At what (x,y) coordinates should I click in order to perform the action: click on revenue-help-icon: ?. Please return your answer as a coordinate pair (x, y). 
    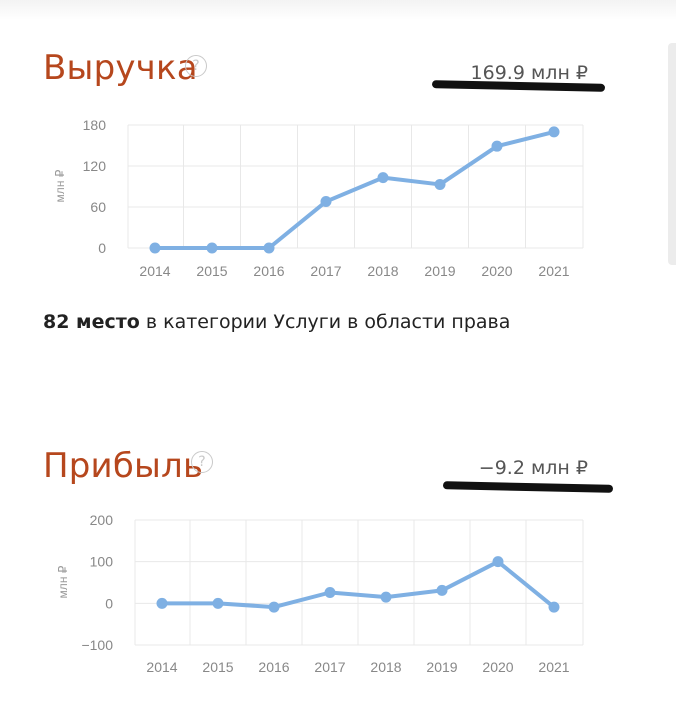
    Looking at the image, I should click on (196, 66).